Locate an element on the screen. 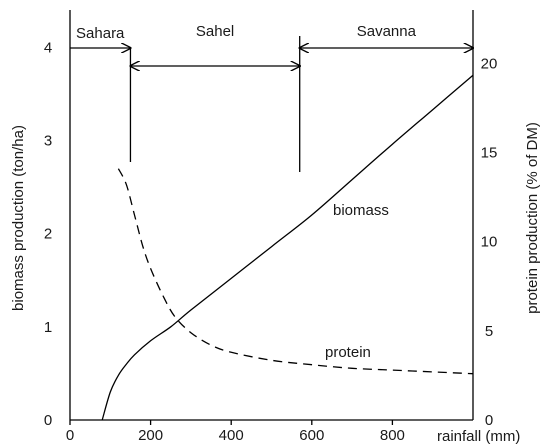  protein-annotation: protein is located at coordinates (348, 352).